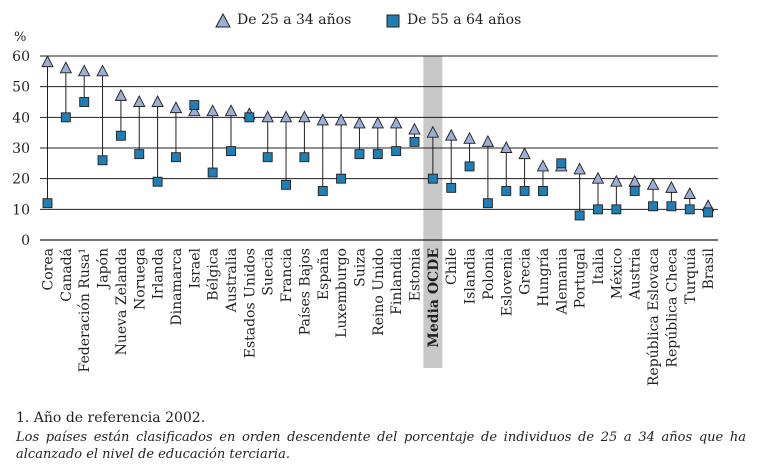  I want to click on x-category-label: Finlandia, so click(397, 281).